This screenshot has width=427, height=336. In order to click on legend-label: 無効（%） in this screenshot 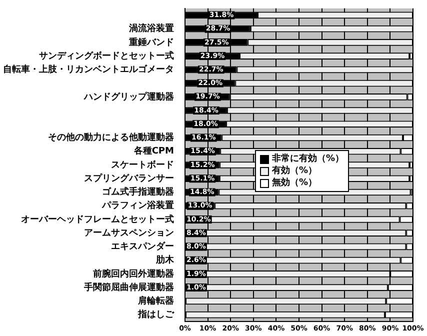, I will do `click(295, 183)`.